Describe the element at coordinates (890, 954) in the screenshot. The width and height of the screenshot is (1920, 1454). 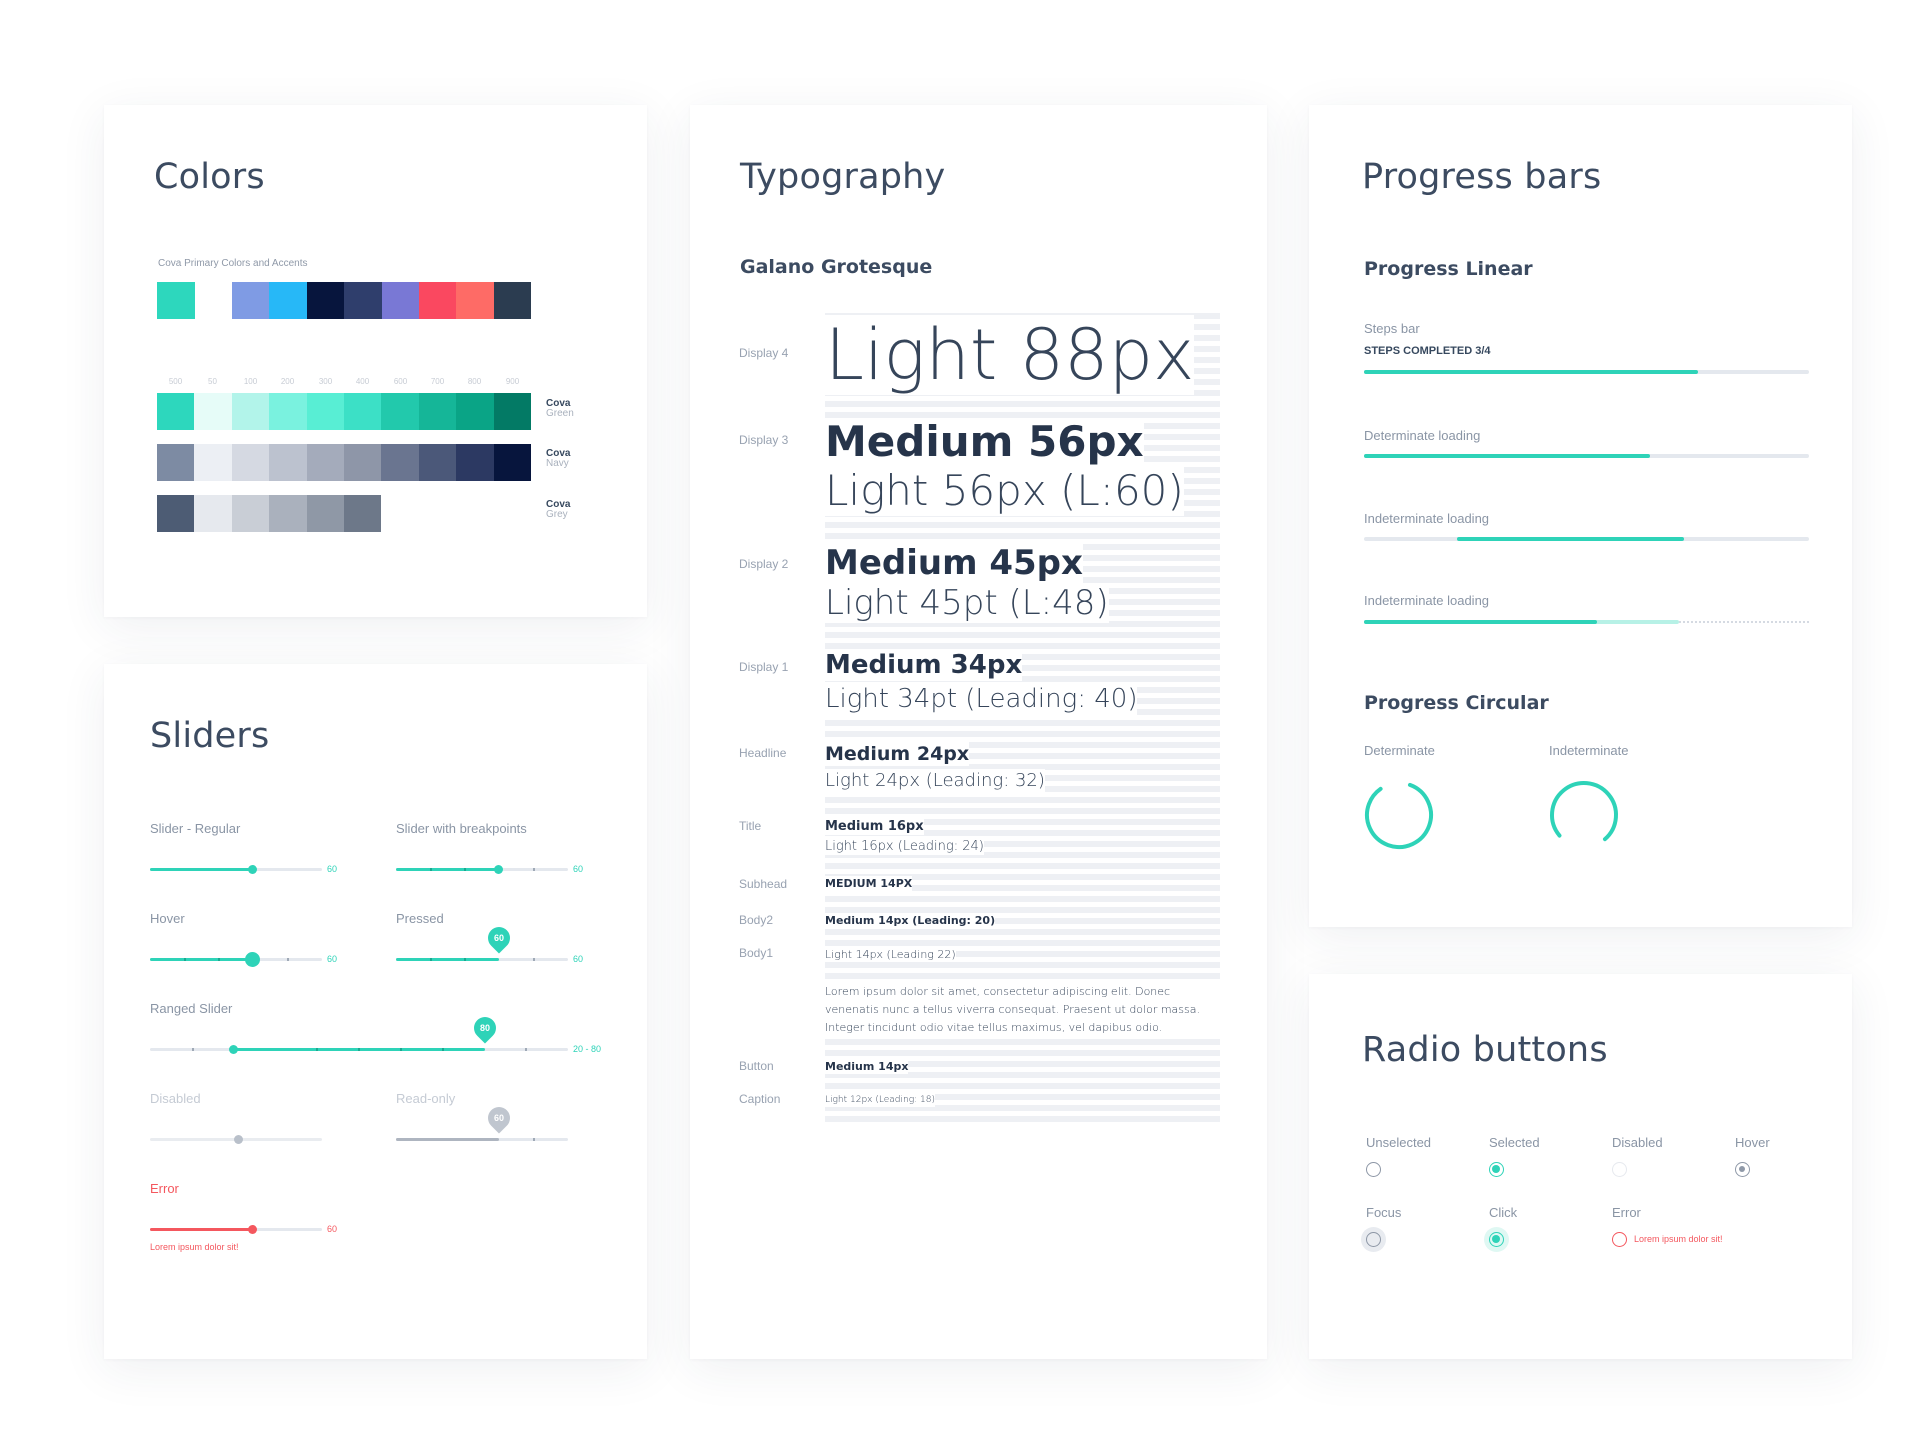
I see `body1-light: Light 14px (Leading 22)` at that location.